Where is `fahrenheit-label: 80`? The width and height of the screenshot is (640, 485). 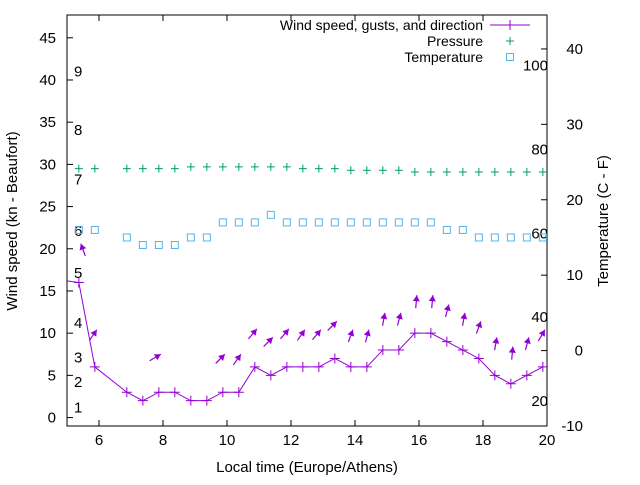
fahrenheit-label: 80 is located at coordinates (539, 149).